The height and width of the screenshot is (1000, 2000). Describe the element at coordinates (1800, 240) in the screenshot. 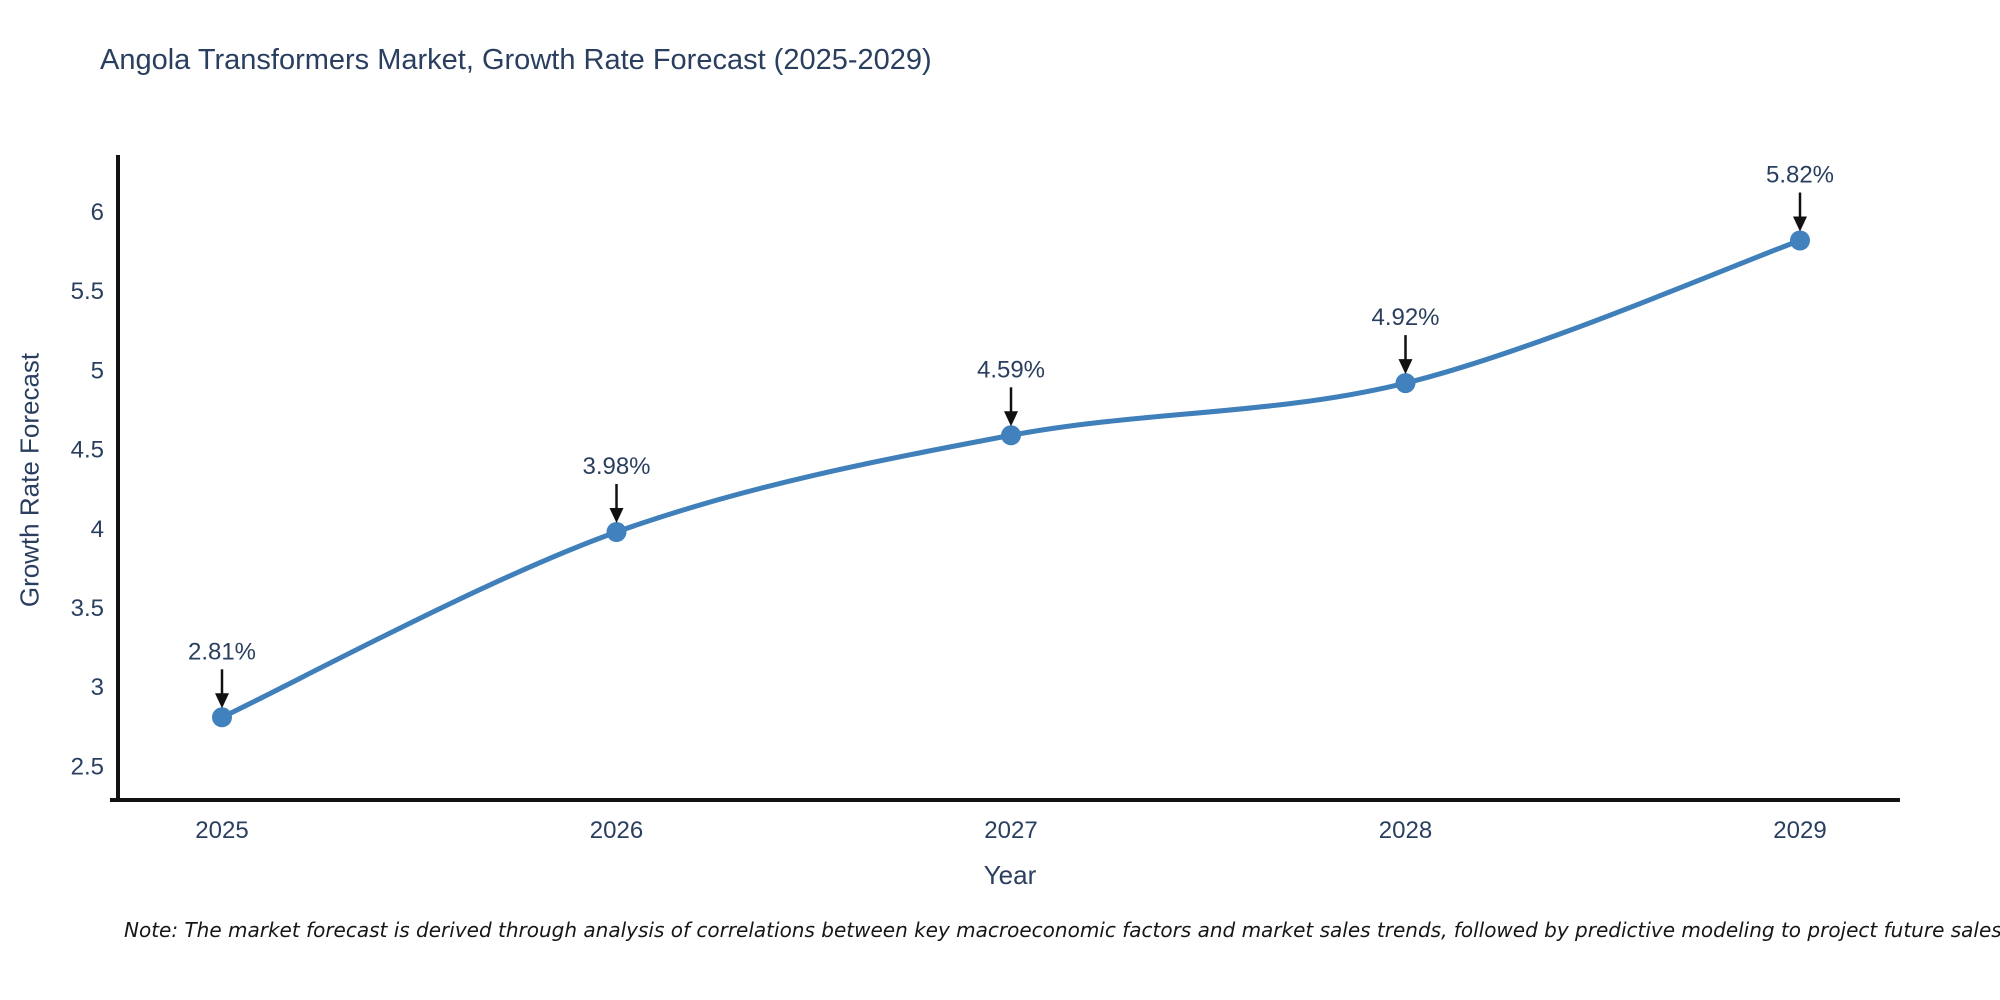

I see `data-point-2029` at that location.